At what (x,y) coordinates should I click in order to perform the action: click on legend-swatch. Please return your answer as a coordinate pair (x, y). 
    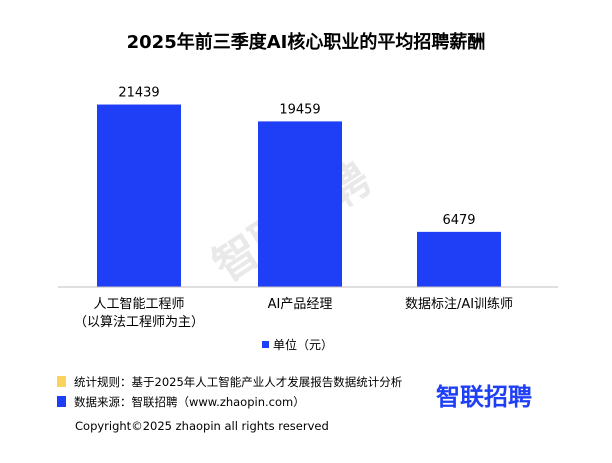
    Looking at the image, I should click on (265, 344).